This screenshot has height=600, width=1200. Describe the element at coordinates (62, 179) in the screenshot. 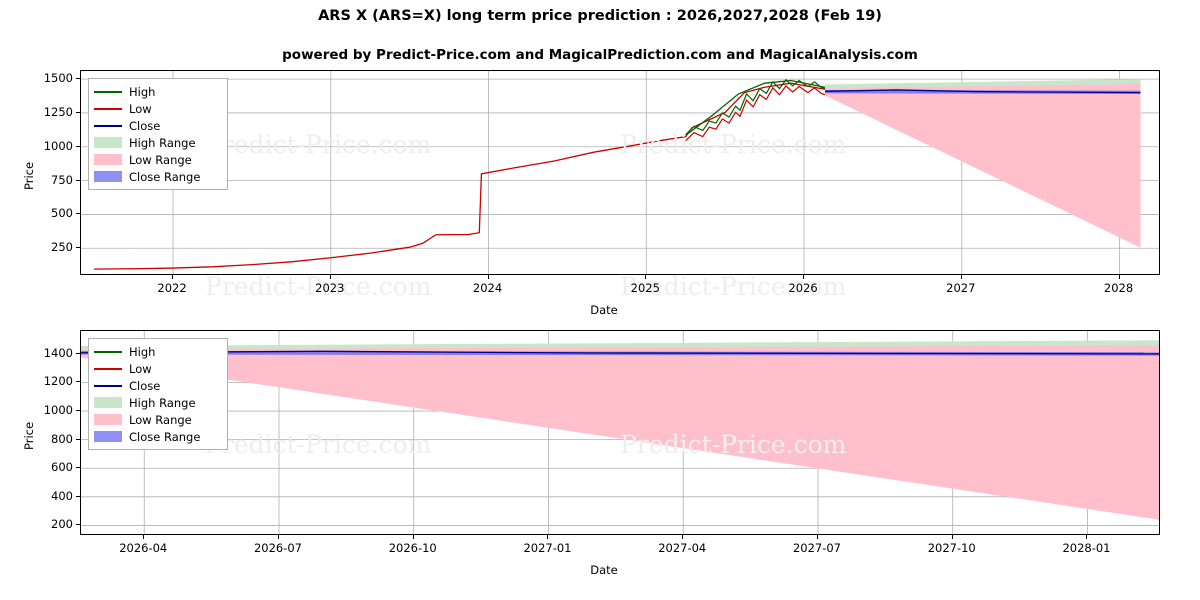

I see `y-tick-label: 750` at that location.